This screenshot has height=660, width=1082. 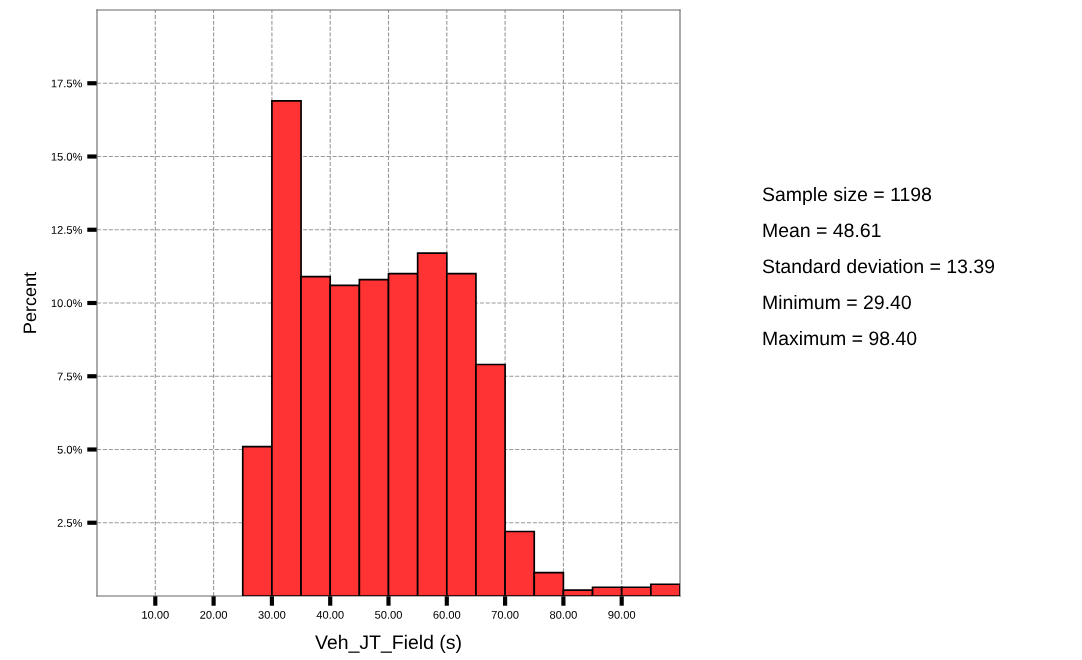 What do you see at coordinates (505, 614) in the screenshot?
I see `x-tick-label: 70.00` at bounding box center [505, 614].